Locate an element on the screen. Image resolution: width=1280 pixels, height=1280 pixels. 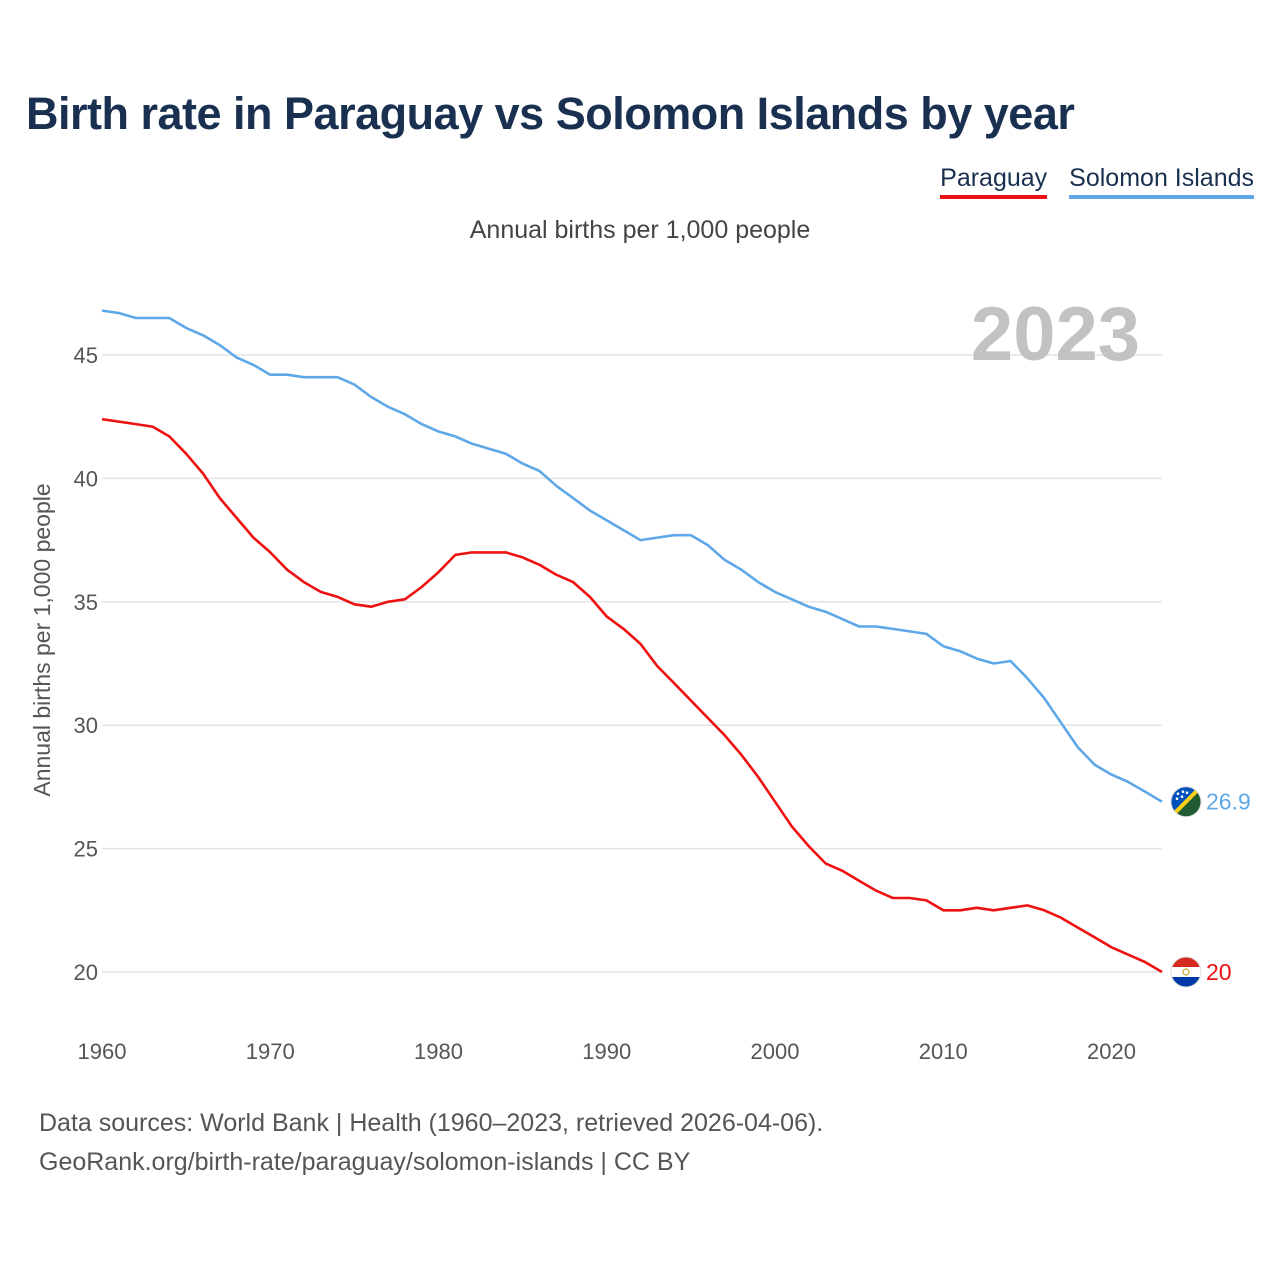
y-axis-label: Annual births per 1,000 people is located at coordinates (42, 639).